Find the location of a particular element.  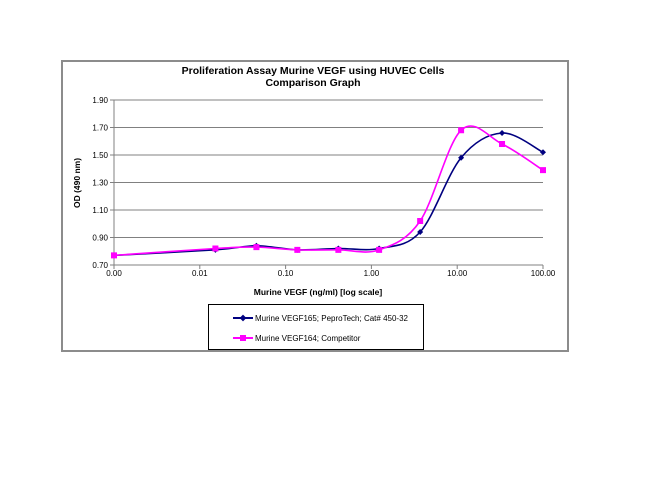

x-axis-title: Murine VEGF (ng/ml) [log scale] is located at coordinates (318, 292).